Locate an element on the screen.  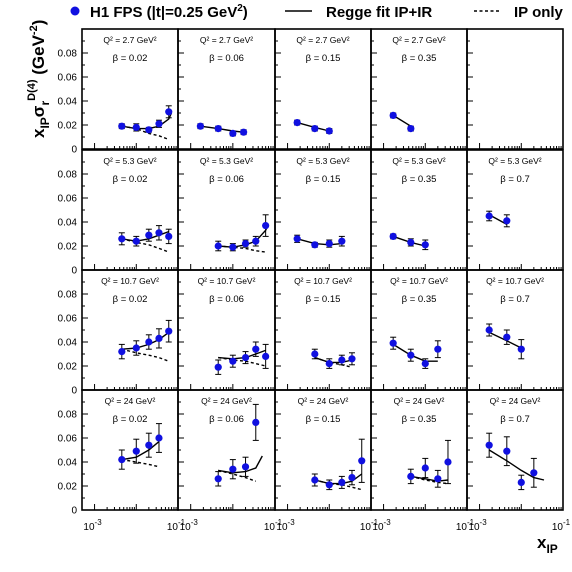
panel-r2-c1: 0 0.02 0.04 0.06 0.08 Q² = 5.3 GeV² β = 0.02 is located at coordinates (118, 213).